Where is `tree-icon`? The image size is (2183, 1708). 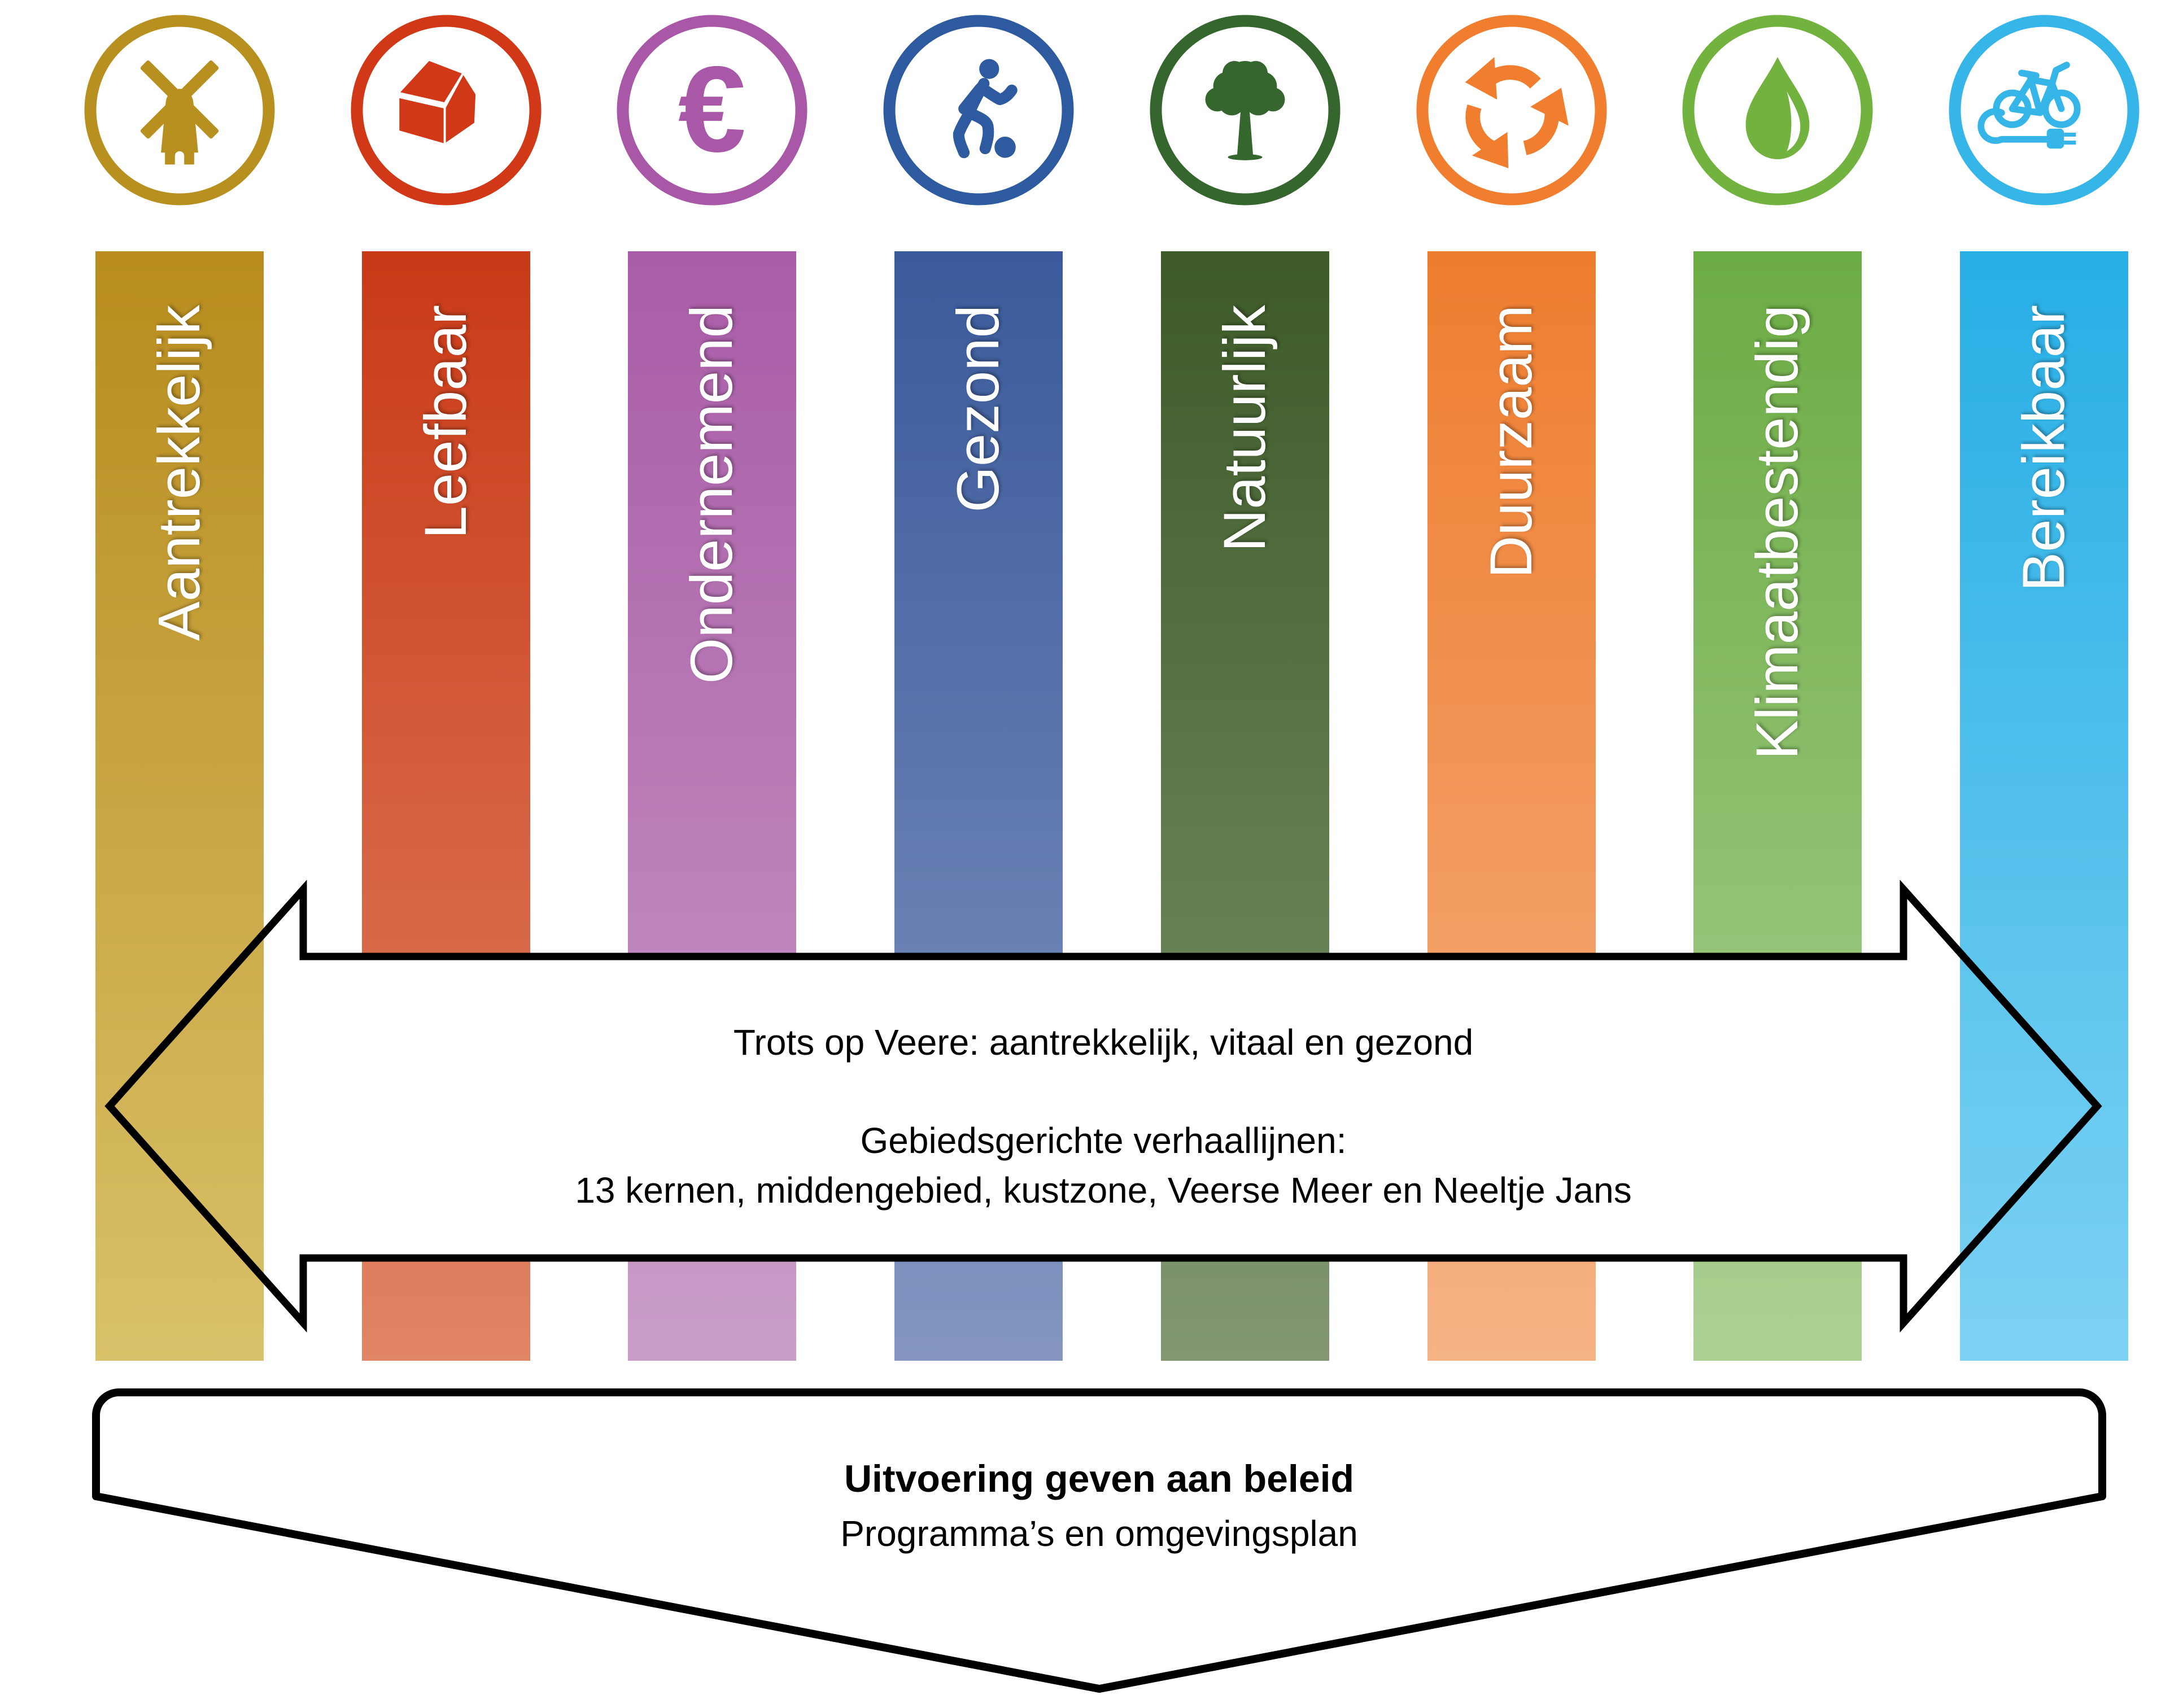 tree-icon is located at coordinates (1245, 111).